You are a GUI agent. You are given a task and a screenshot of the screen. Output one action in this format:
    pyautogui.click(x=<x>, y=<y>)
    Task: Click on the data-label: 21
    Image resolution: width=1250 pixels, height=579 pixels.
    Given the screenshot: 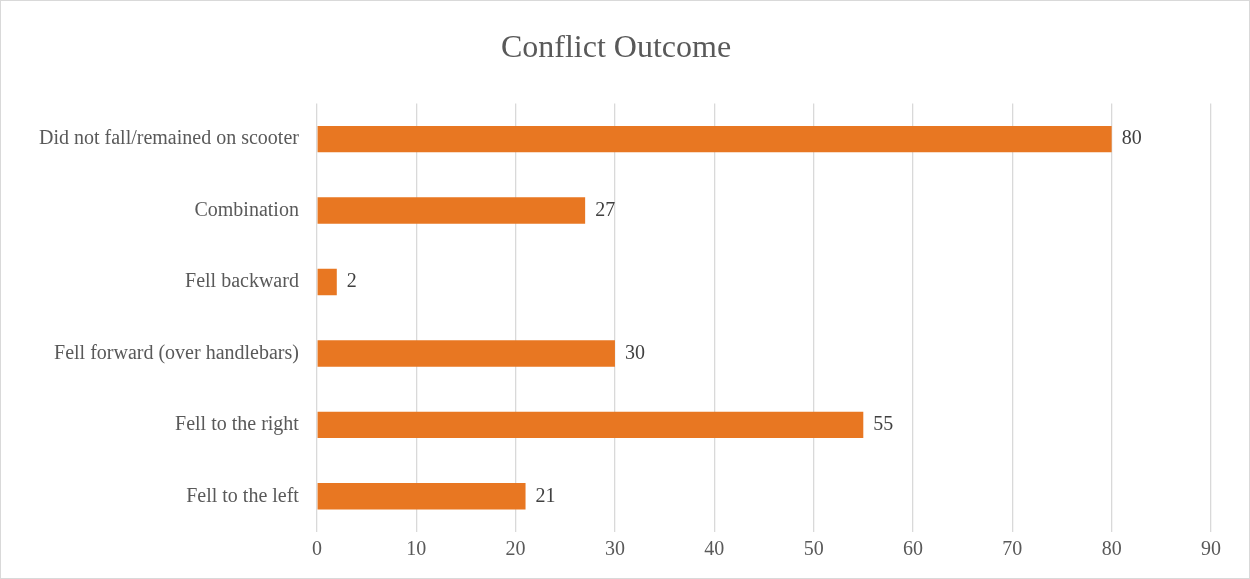 What is the action you would take?
    pyautogui.click(x=545, y=494)
    